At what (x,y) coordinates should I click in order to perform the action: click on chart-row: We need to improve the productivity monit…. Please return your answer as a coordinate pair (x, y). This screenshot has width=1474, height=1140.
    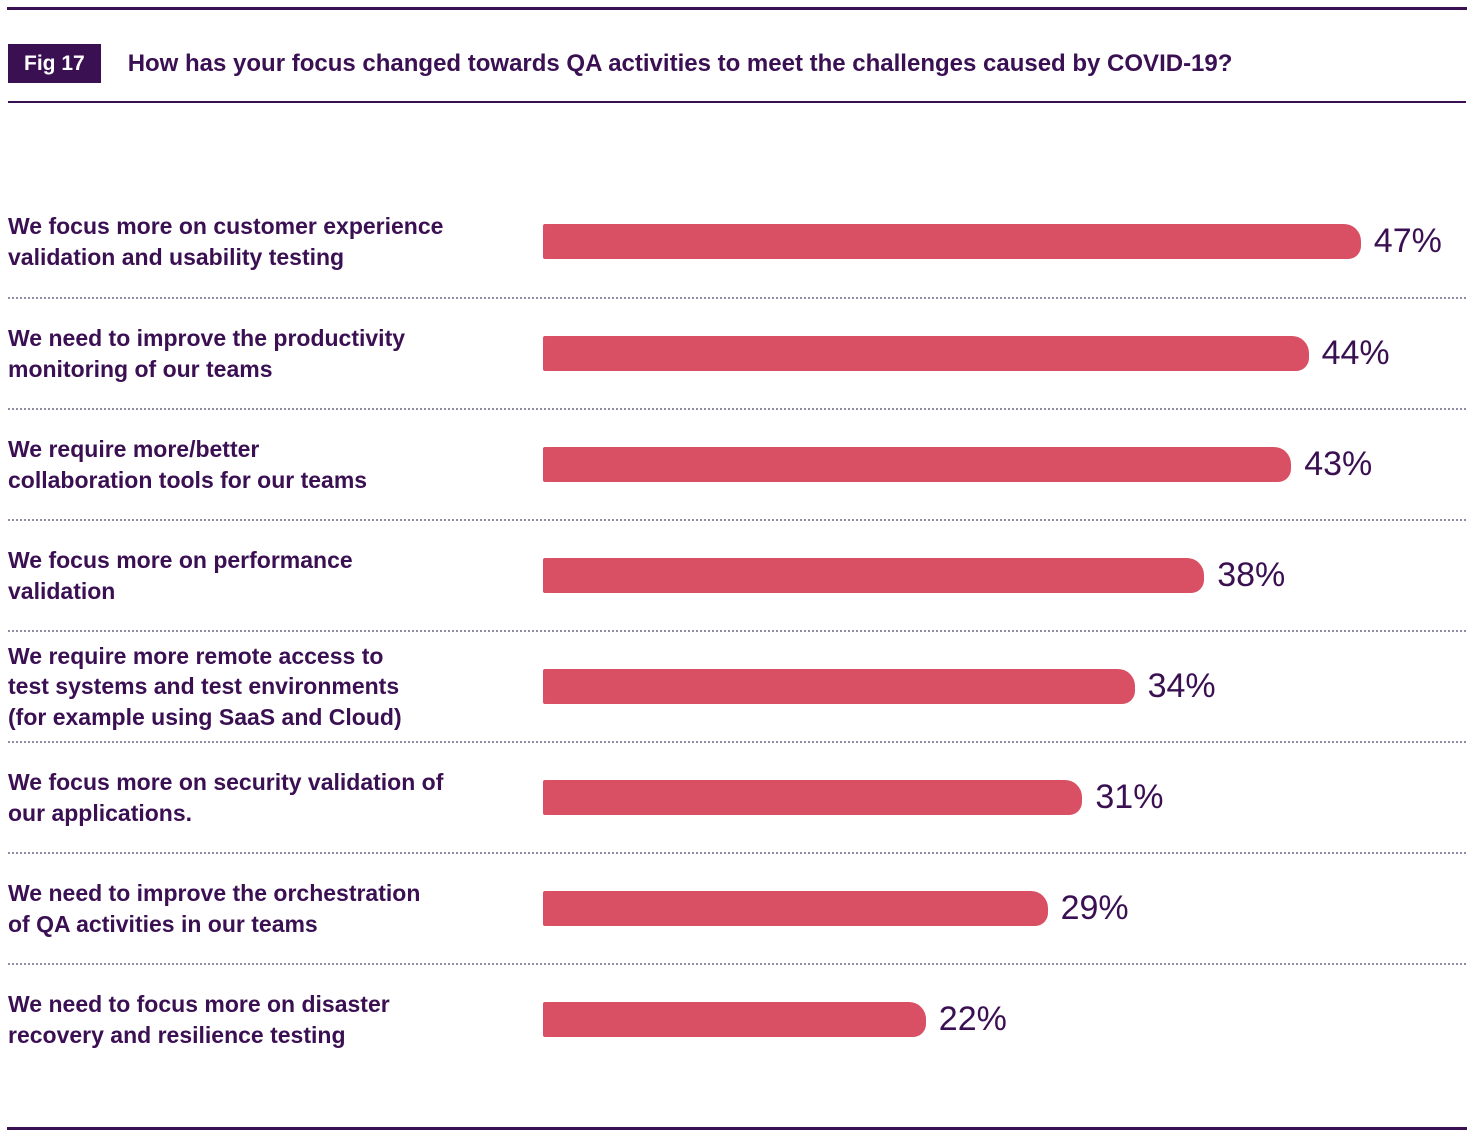
    Looking at the image, I should click on (737, 352).